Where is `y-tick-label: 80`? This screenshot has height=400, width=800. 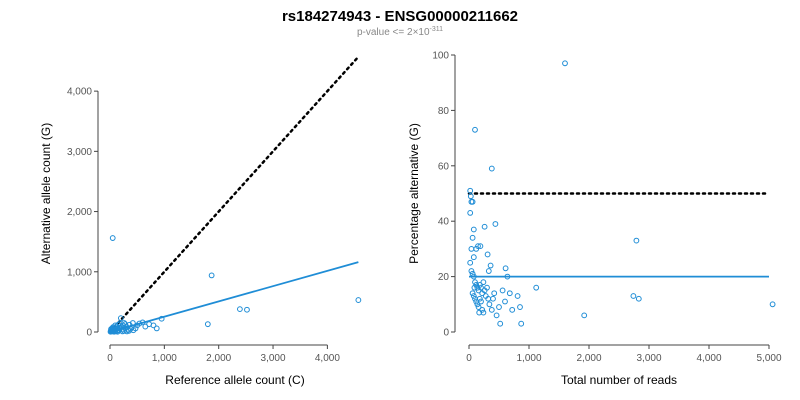 y-tick-label: 80 is located at coordinates (444, 111).